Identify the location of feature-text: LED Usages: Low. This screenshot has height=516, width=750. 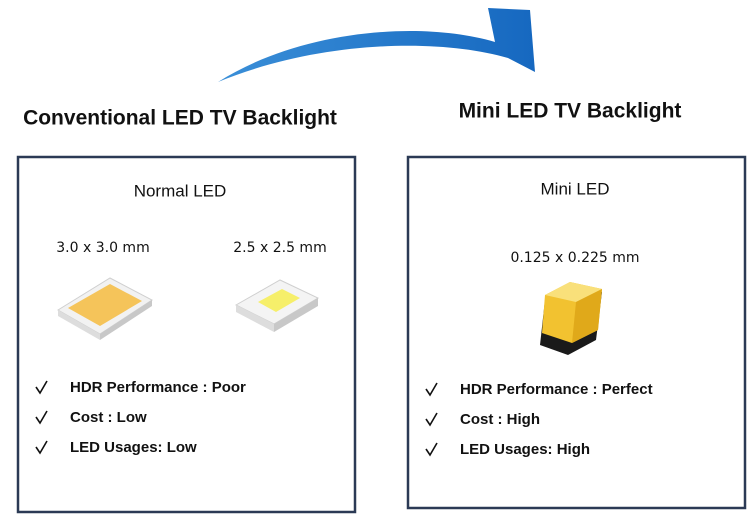
(133, 447).